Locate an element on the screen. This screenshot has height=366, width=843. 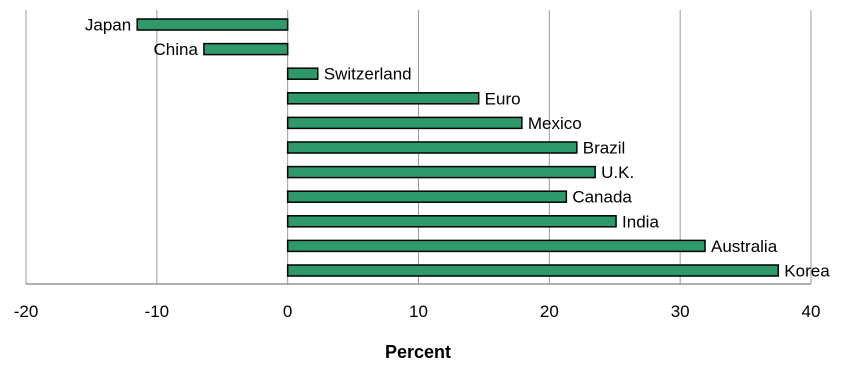
bar-category-label: Switzerland is located at coordinates (368, 74).